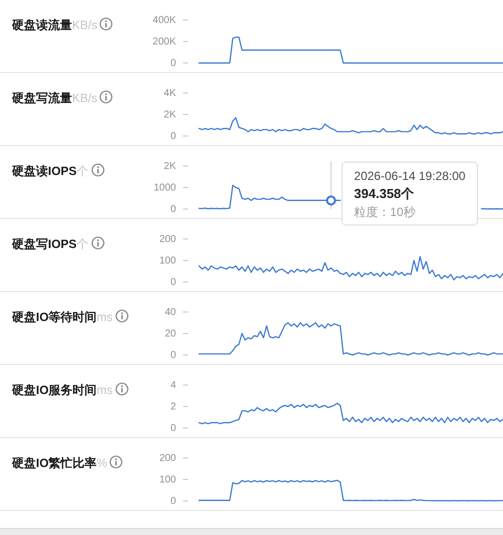  What do you see at coordinates (62, 390) in the screenshot?
I see `text: 硬盘IO服务时间ms` at bounding box center [62, 390].